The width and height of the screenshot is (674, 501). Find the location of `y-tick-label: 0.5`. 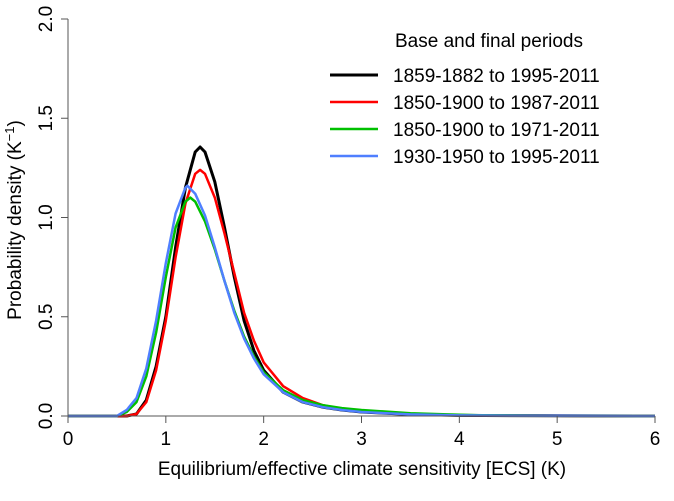

y-tick-label: 0.5 is located at coordinates (46, 317).